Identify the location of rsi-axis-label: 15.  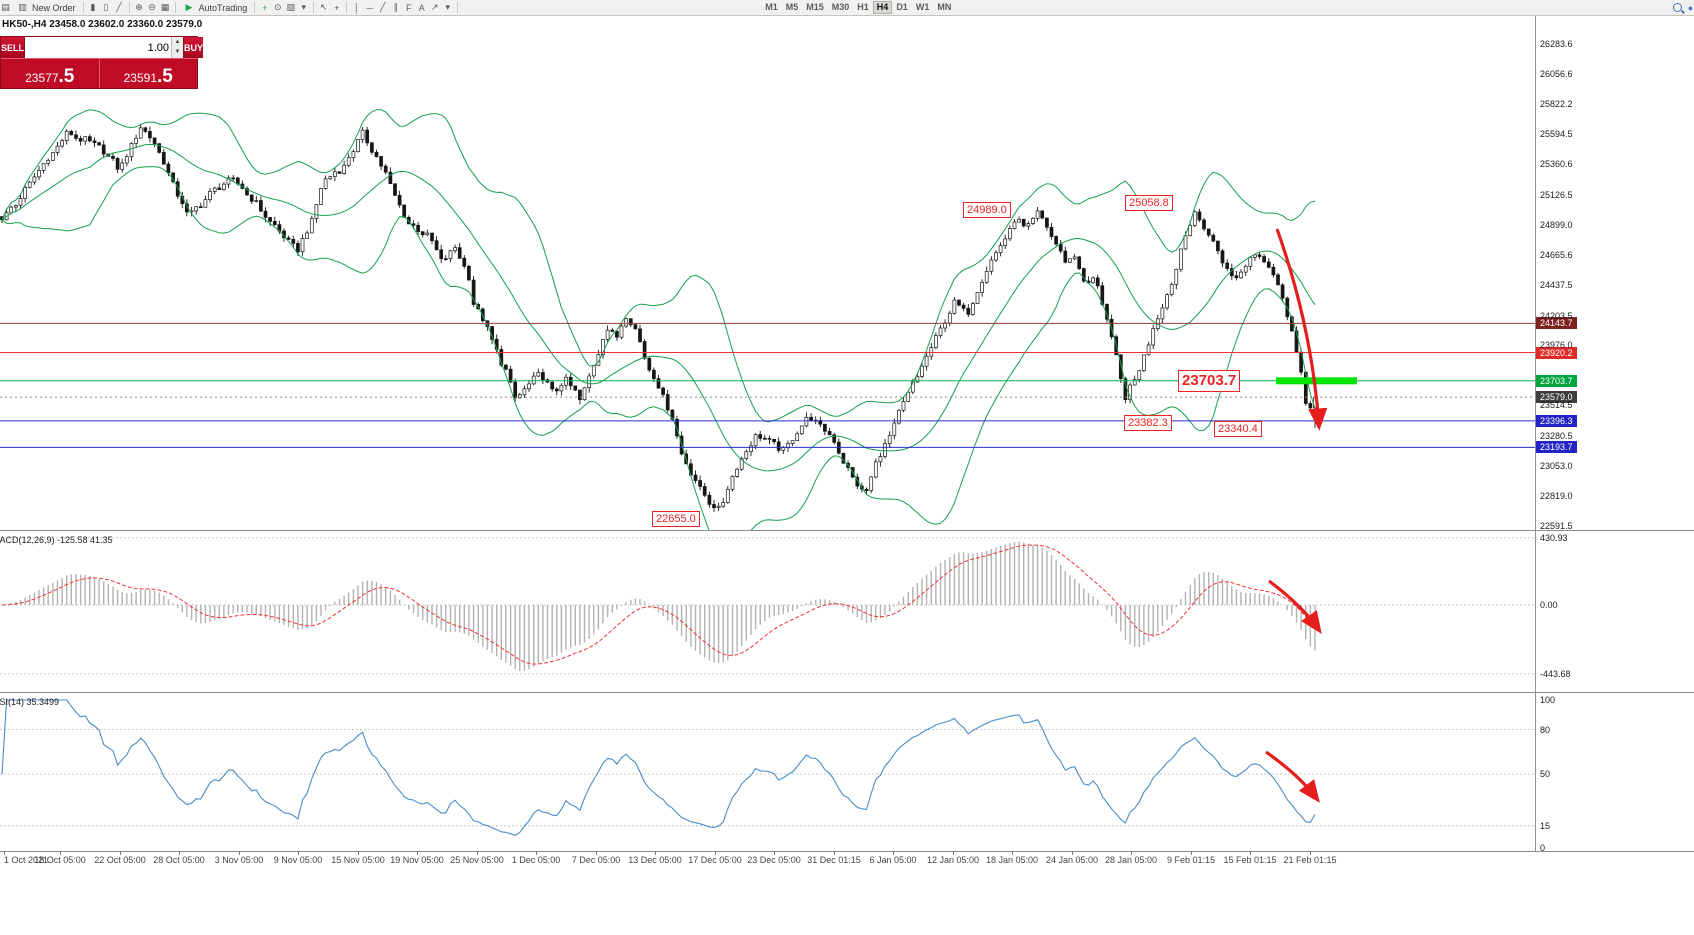
(1545, 825).